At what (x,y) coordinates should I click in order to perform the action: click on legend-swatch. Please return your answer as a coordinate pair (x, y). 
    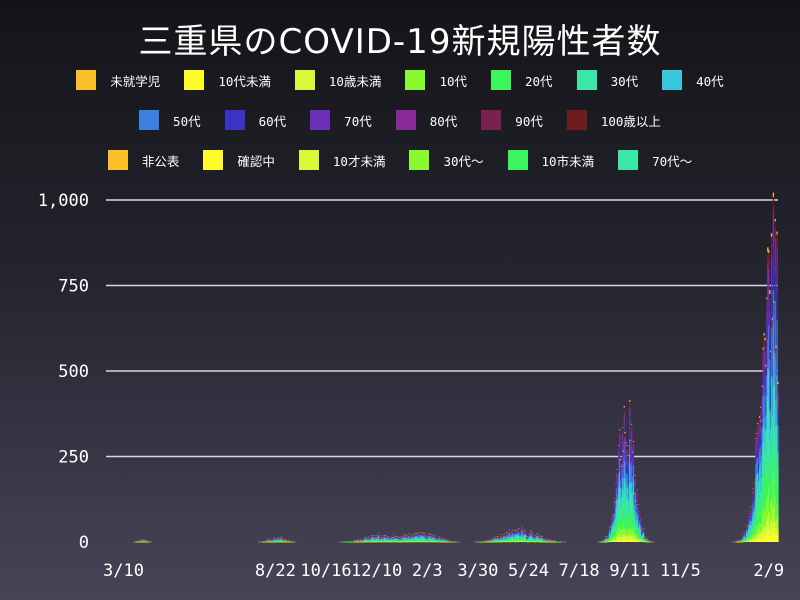
    Looking at the image, I should click on (415, 80).